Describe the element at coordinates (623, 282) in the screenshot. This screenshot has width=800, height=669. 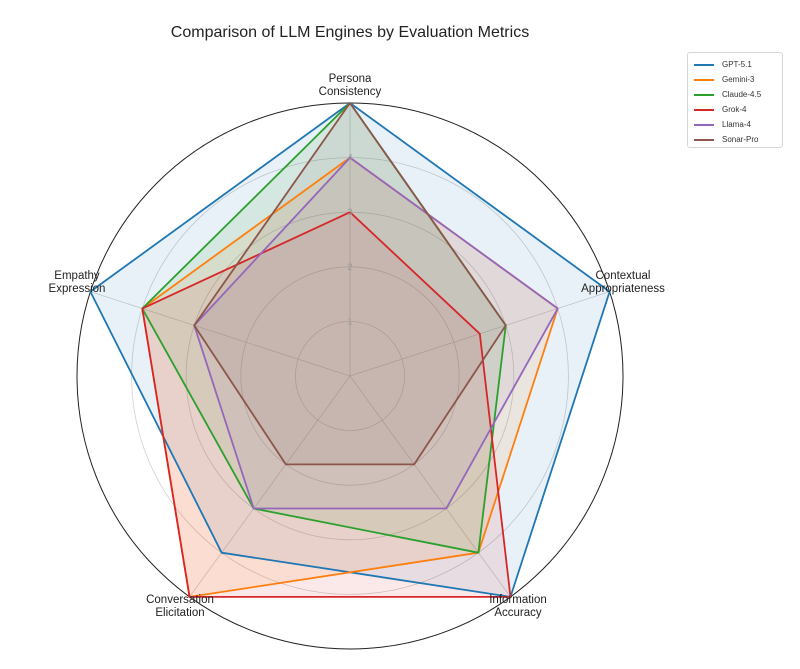
I see `axis-label: Contextual Appropriateness` at that location.